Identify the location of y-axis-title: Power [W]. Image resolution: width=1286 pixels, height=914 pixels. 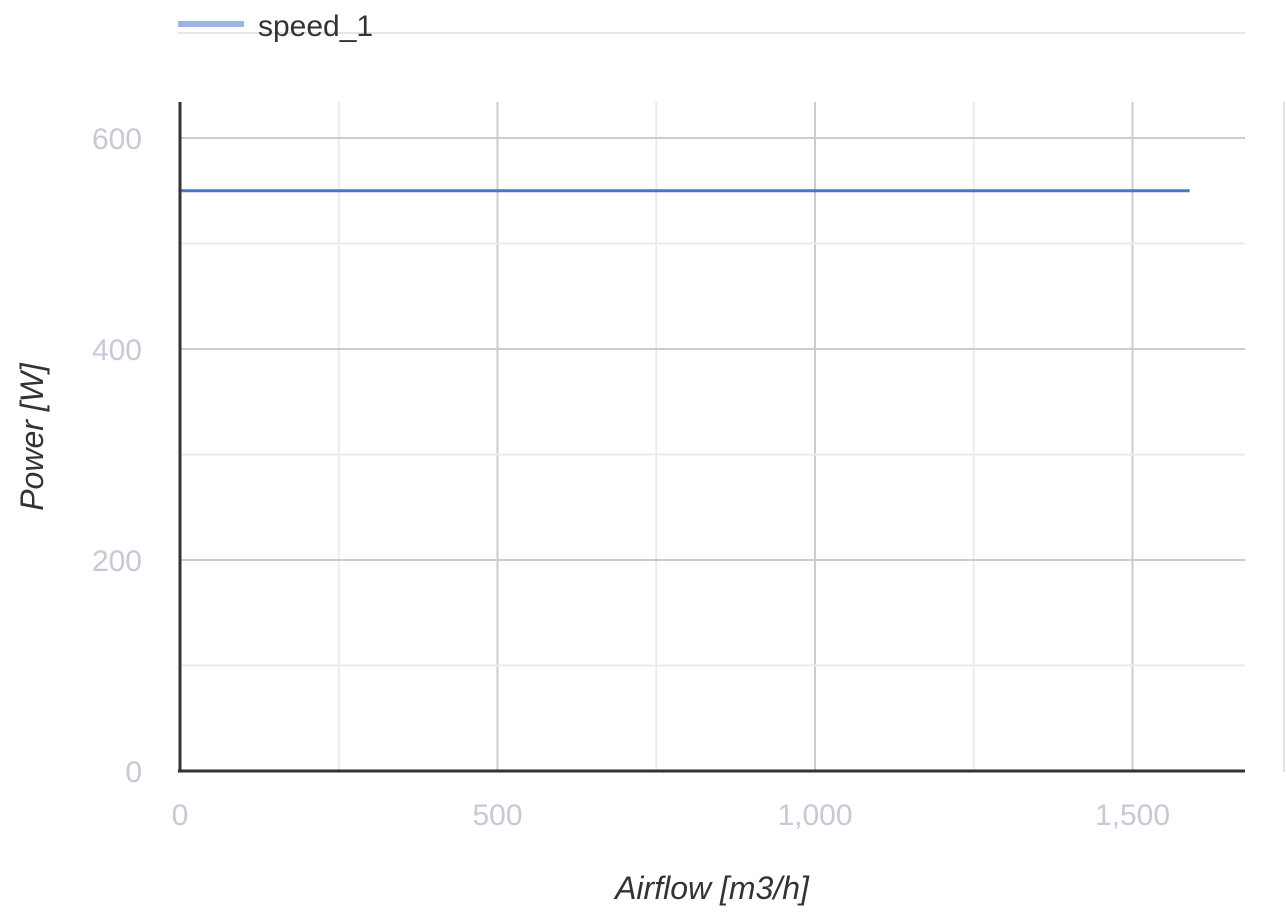
(32, 436).